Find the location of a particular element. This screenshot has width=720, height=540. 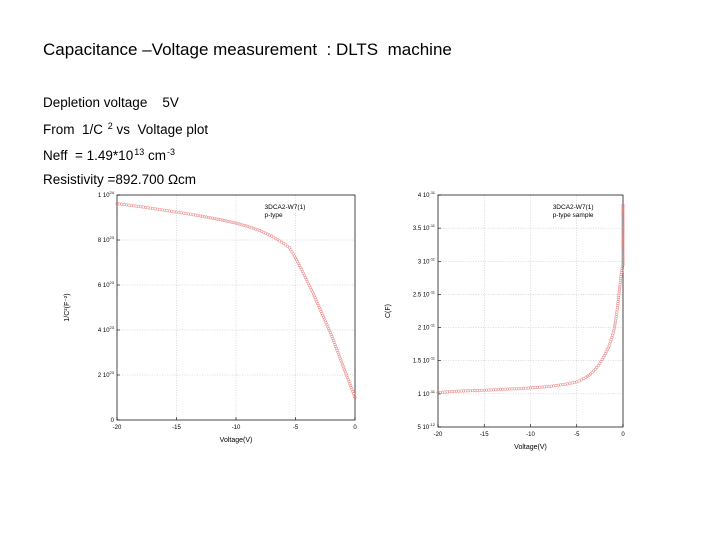

y-tick-label: 8 1023 is located at coordinates (106, 239).